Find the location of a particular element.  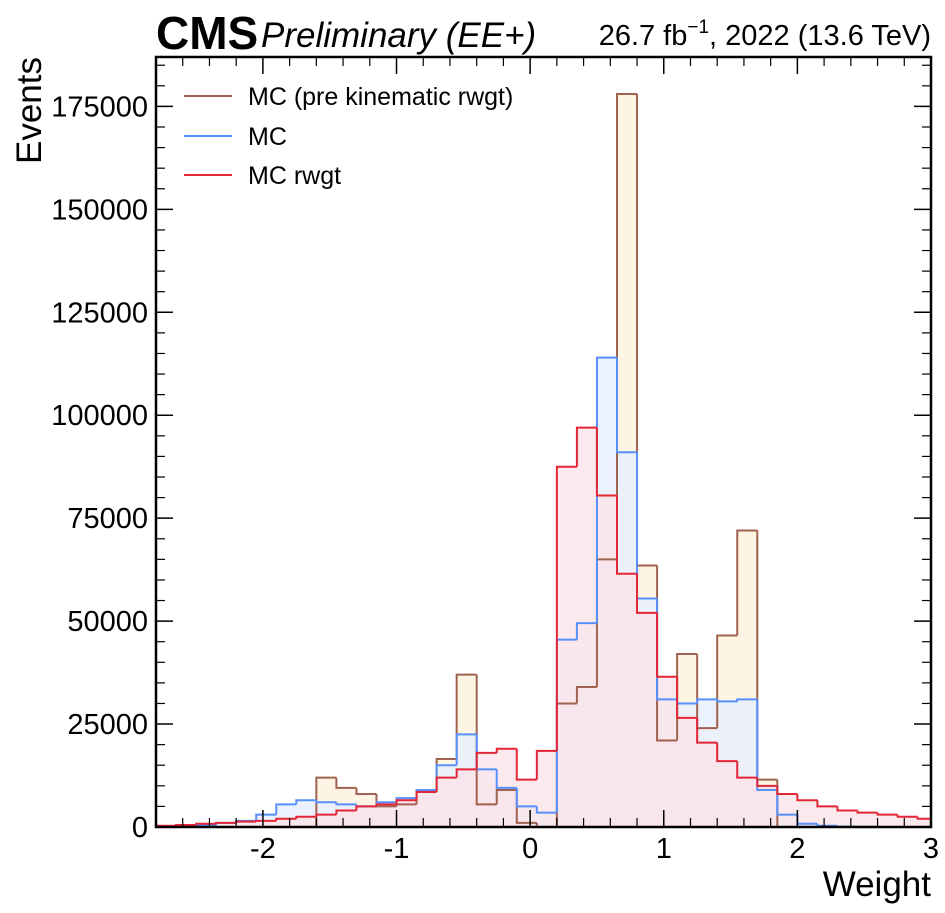

y-tick-label: 100000 is located at coordinates (99, 416).